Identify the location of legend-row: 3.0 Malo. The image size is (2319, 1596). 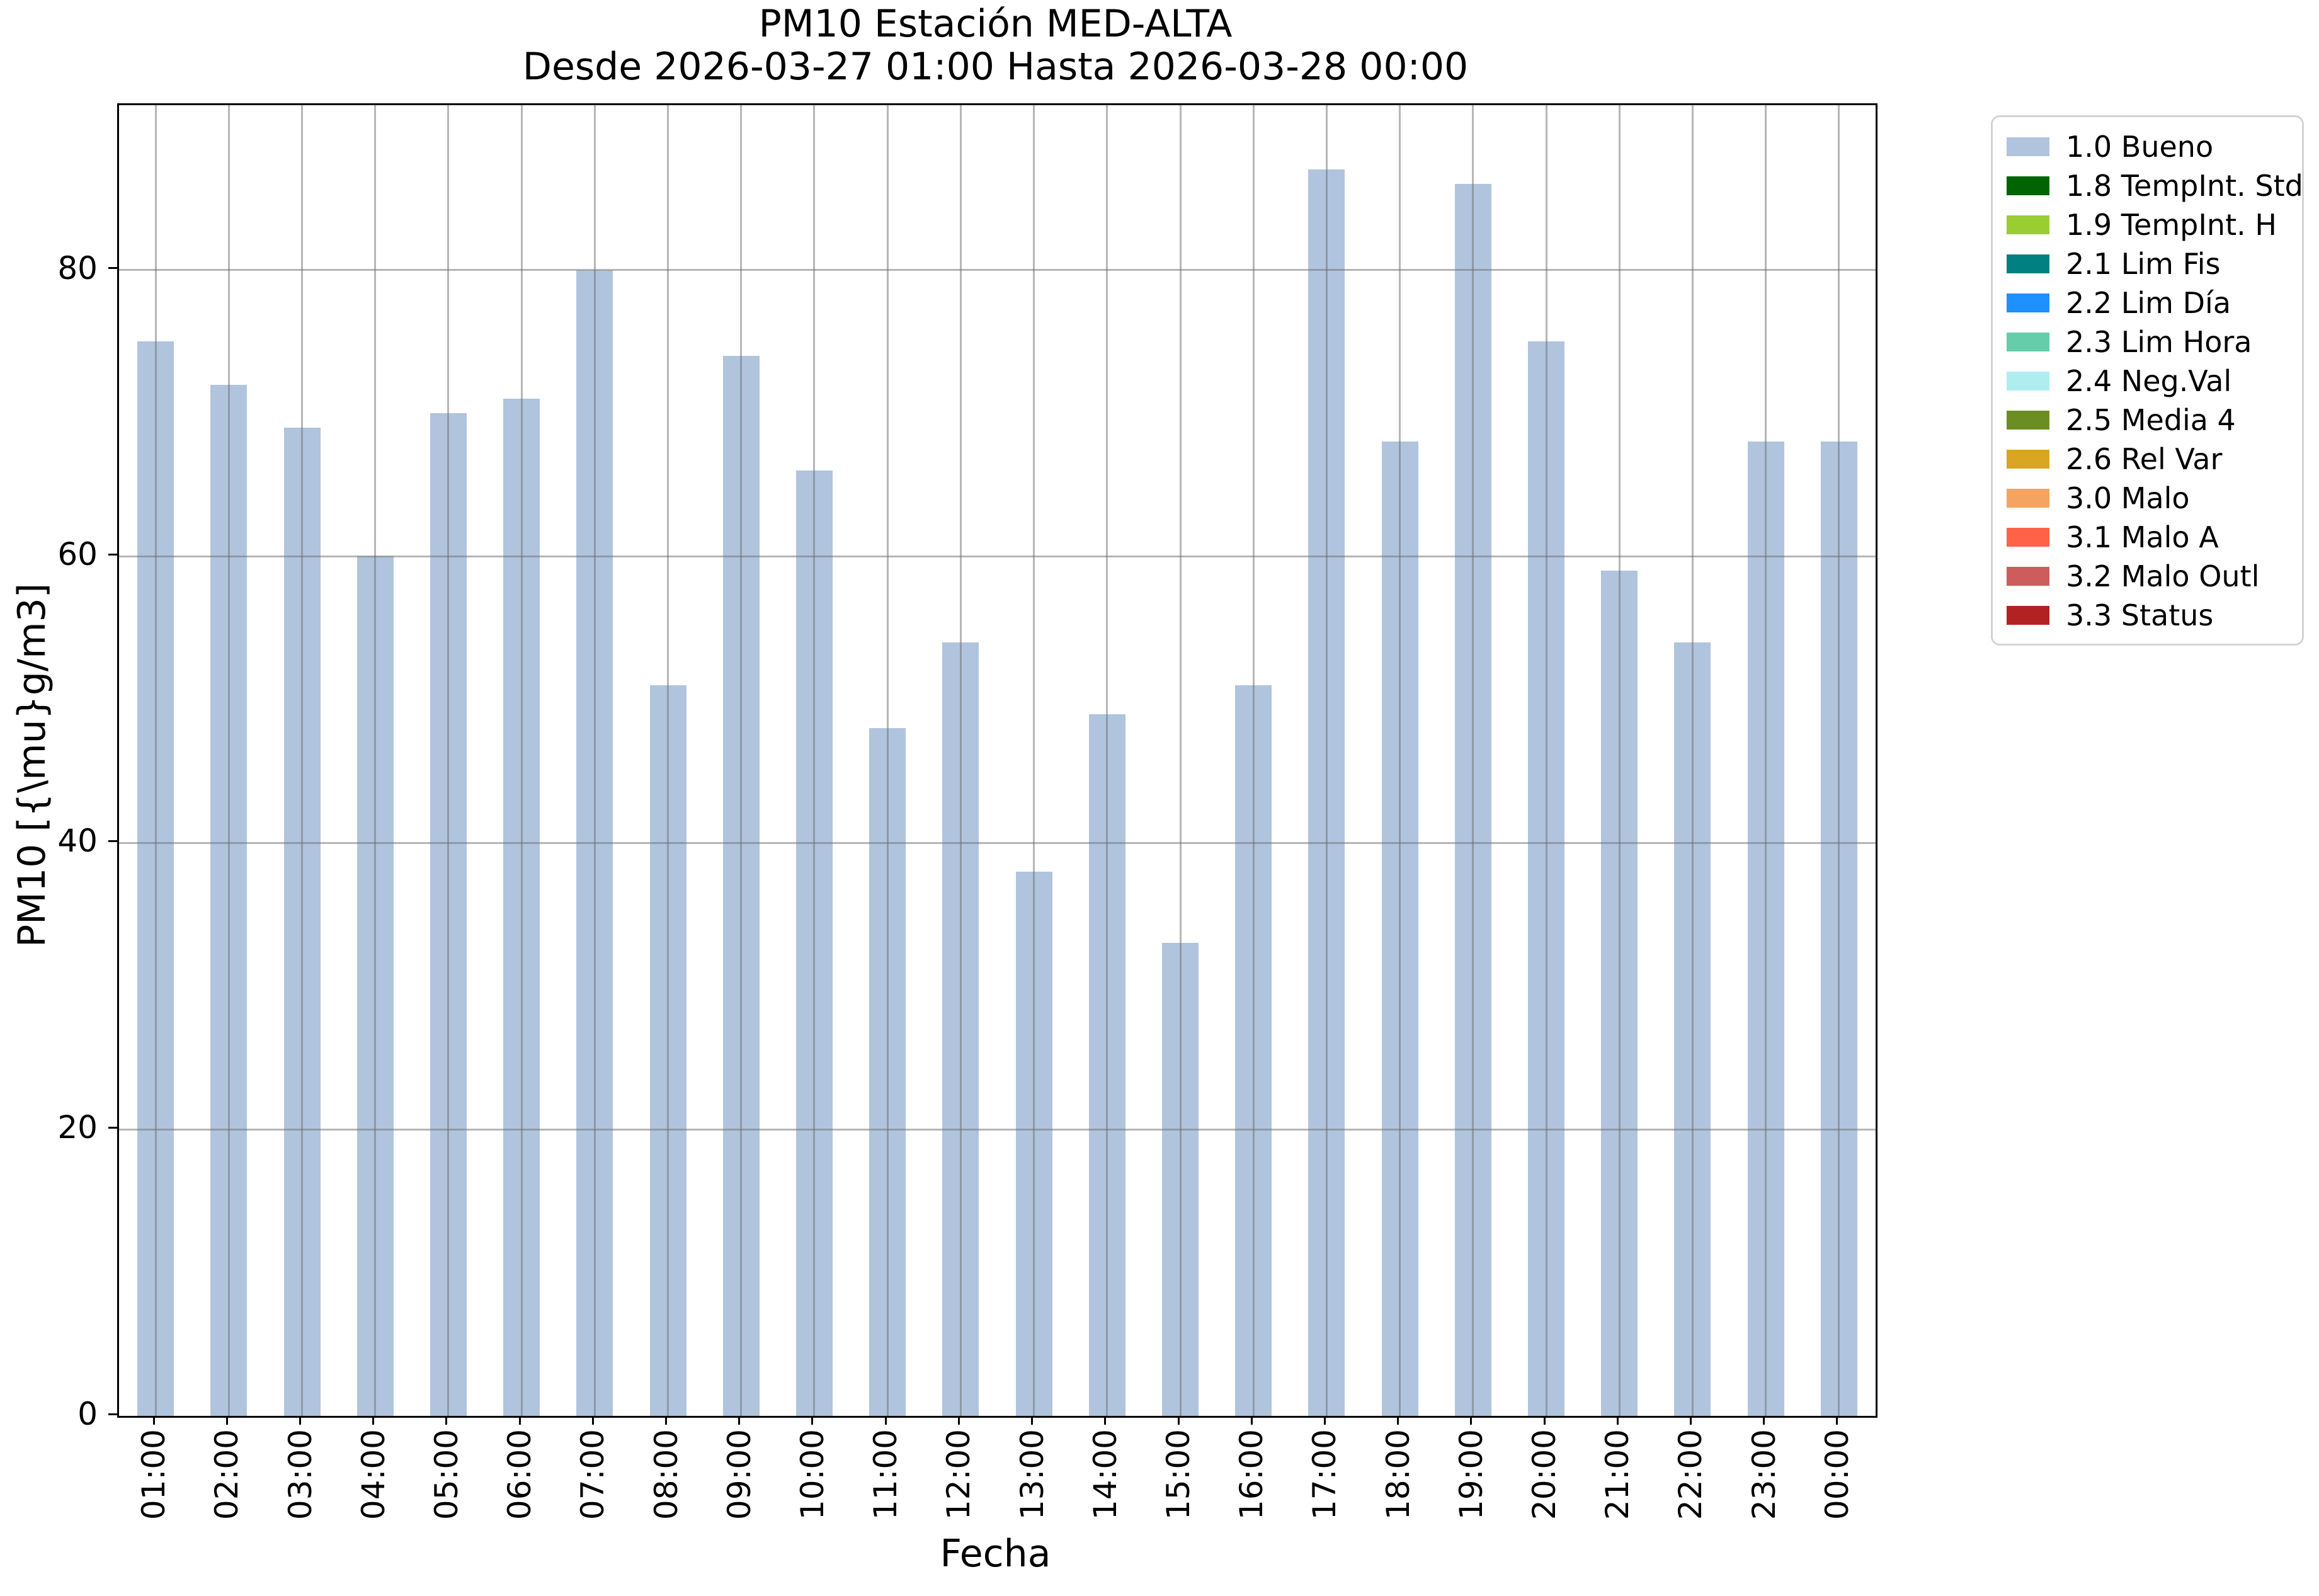
(2150, 498).